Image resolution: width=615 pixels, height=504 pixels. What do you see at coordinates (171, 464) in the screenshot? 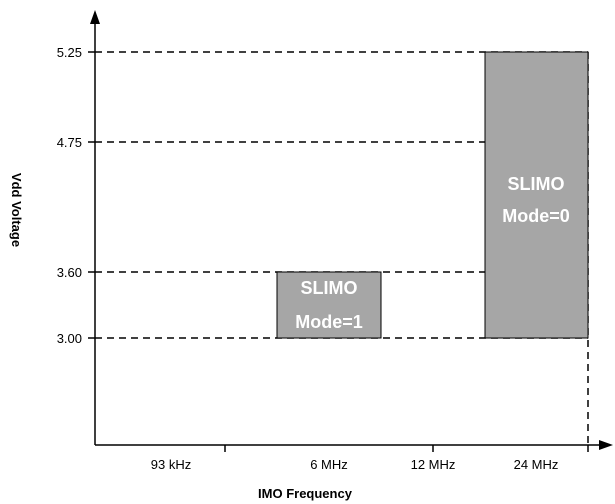
I see `x-tick-label-93khz: 93 kHz` at bounding box center [171, 464].